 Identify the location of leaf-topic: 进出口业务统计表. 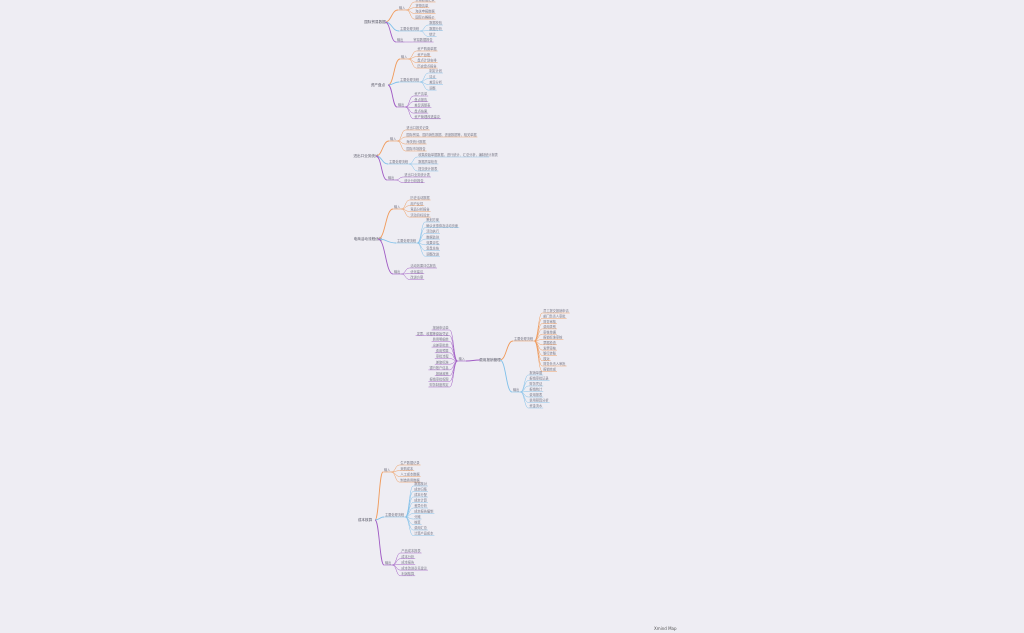
(417, 174).